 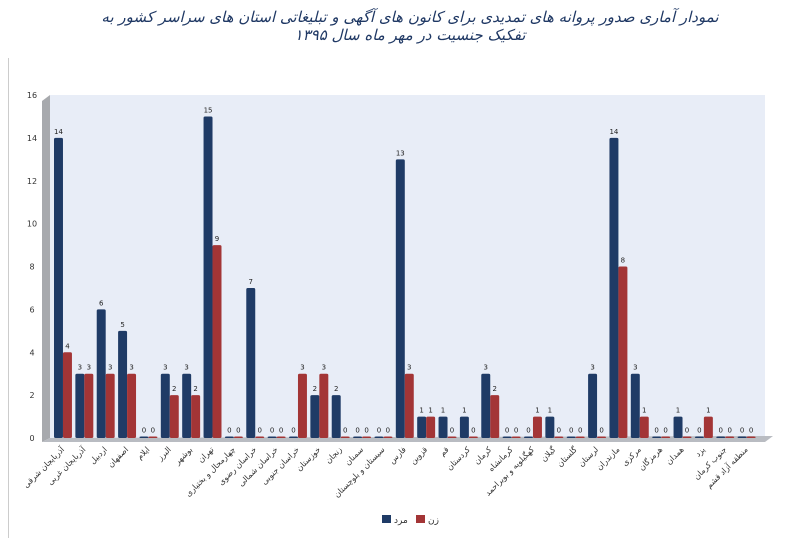 What do you see at coordinates (32, 138) in the screenshot?
I see `y-tick-label: 14` at bounding box center [32, 138].